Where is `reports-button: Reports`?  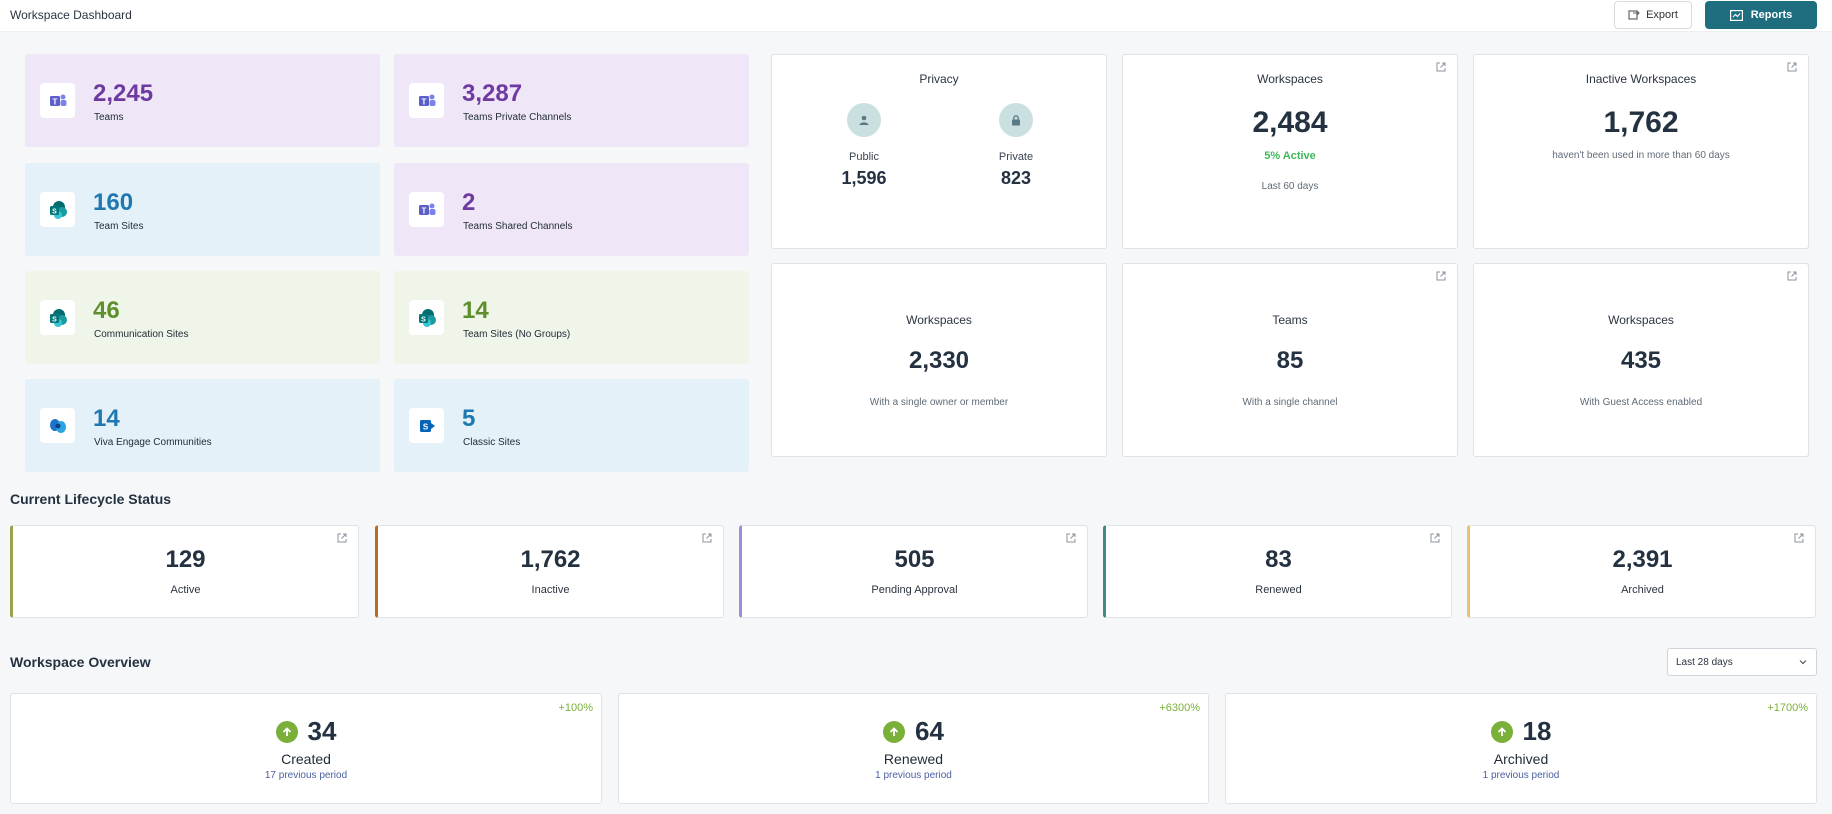
reports-button: Reports is located at coordinates (1761, 15).